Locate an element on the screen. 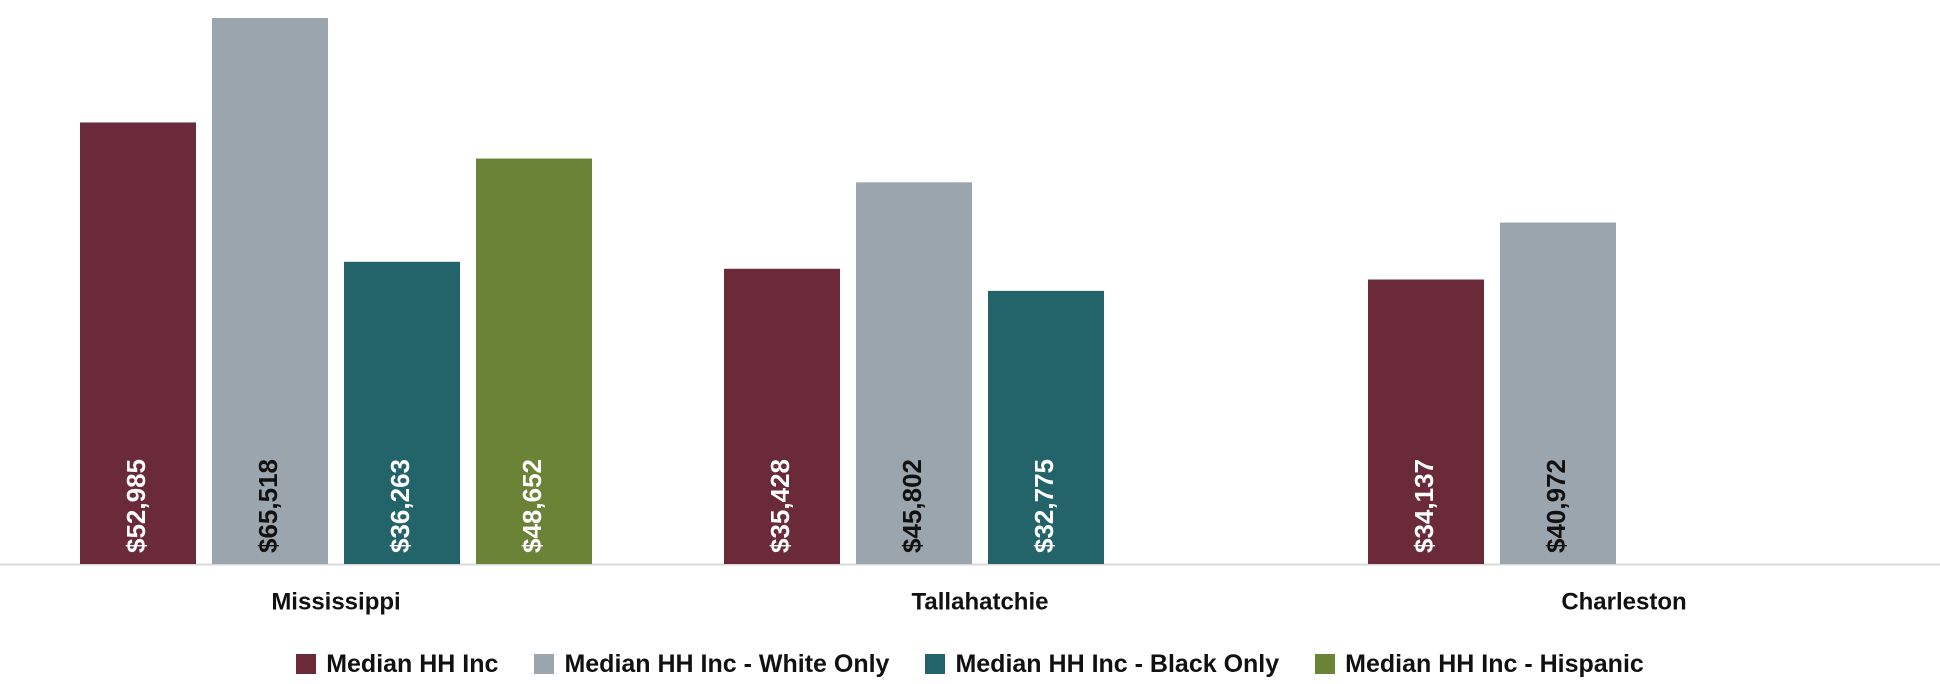 The width and height of the screenshot is (1940, 684). category-label-mississippi: Mississippi is located at coordinates (335, 601).